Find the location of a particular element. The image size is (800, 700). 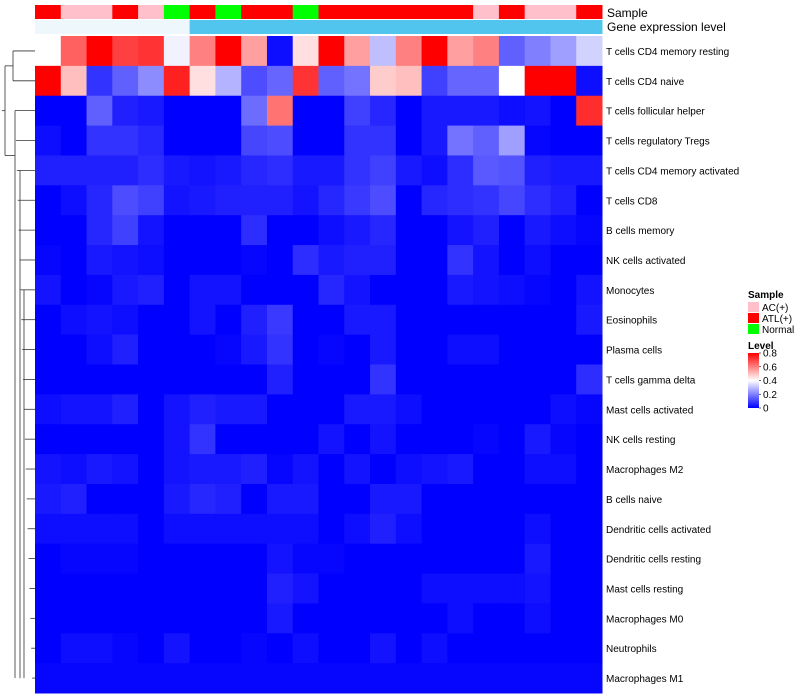

row-label: NK cells resting is located at coordinates (640, 440).